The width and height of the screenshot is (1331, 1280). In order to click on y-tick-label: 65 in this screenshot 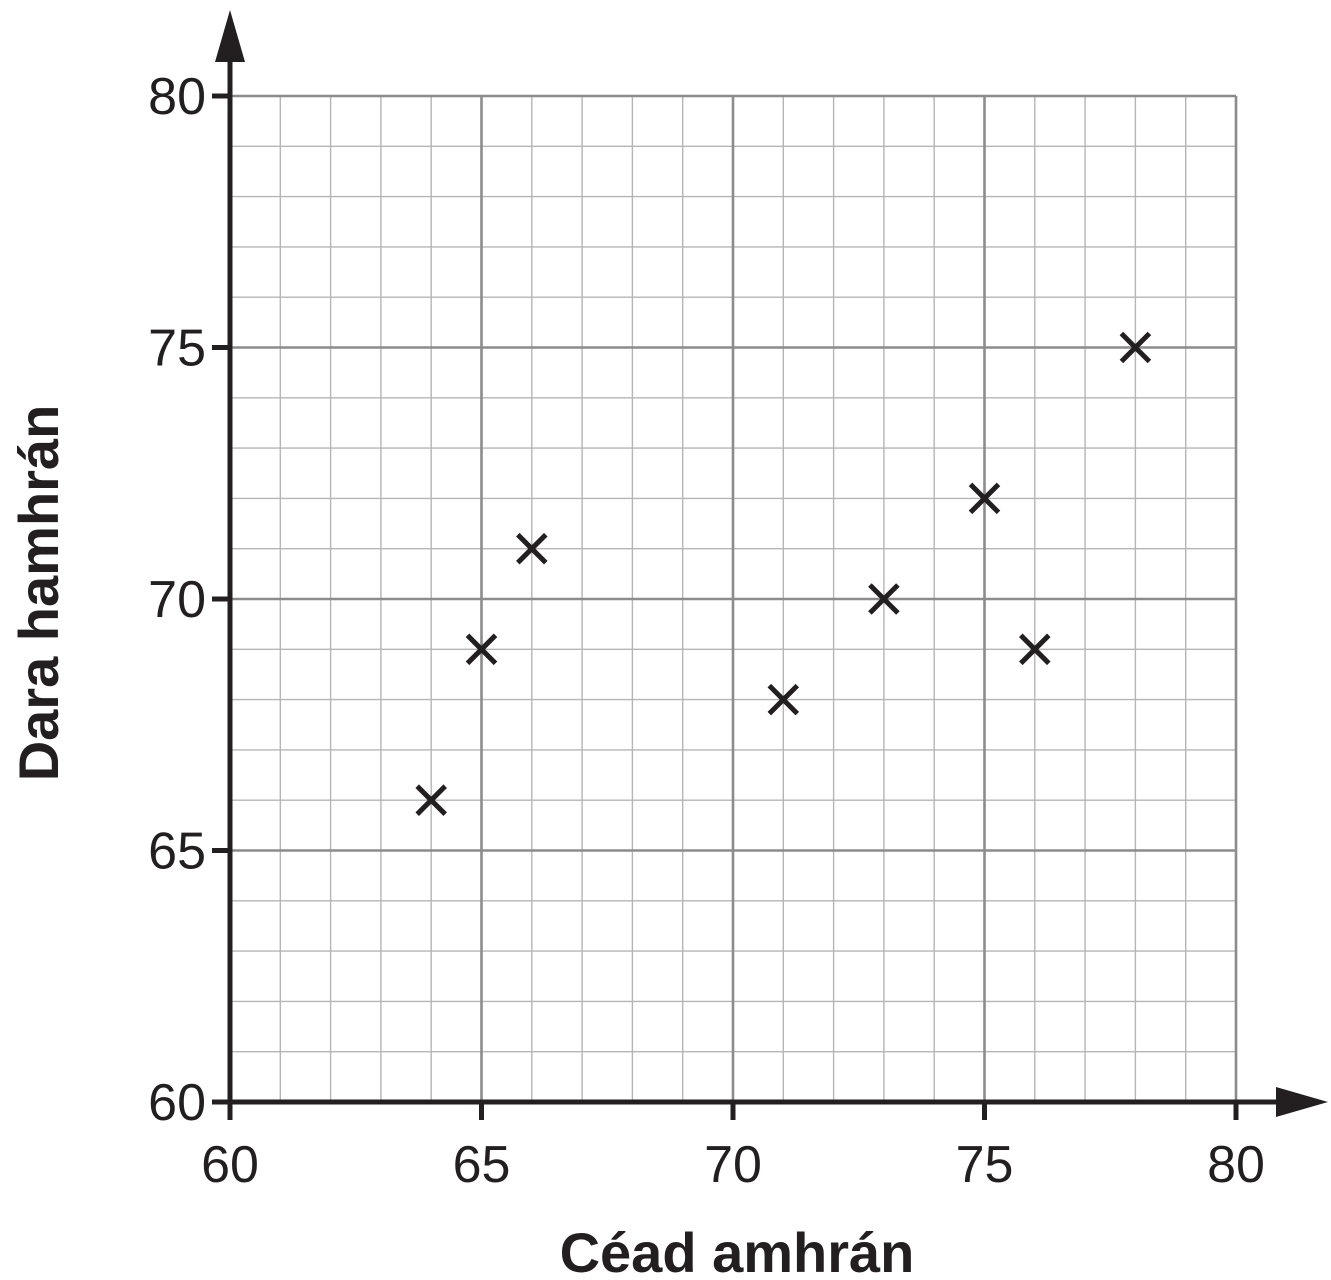, I will do `click(177, 852)`.